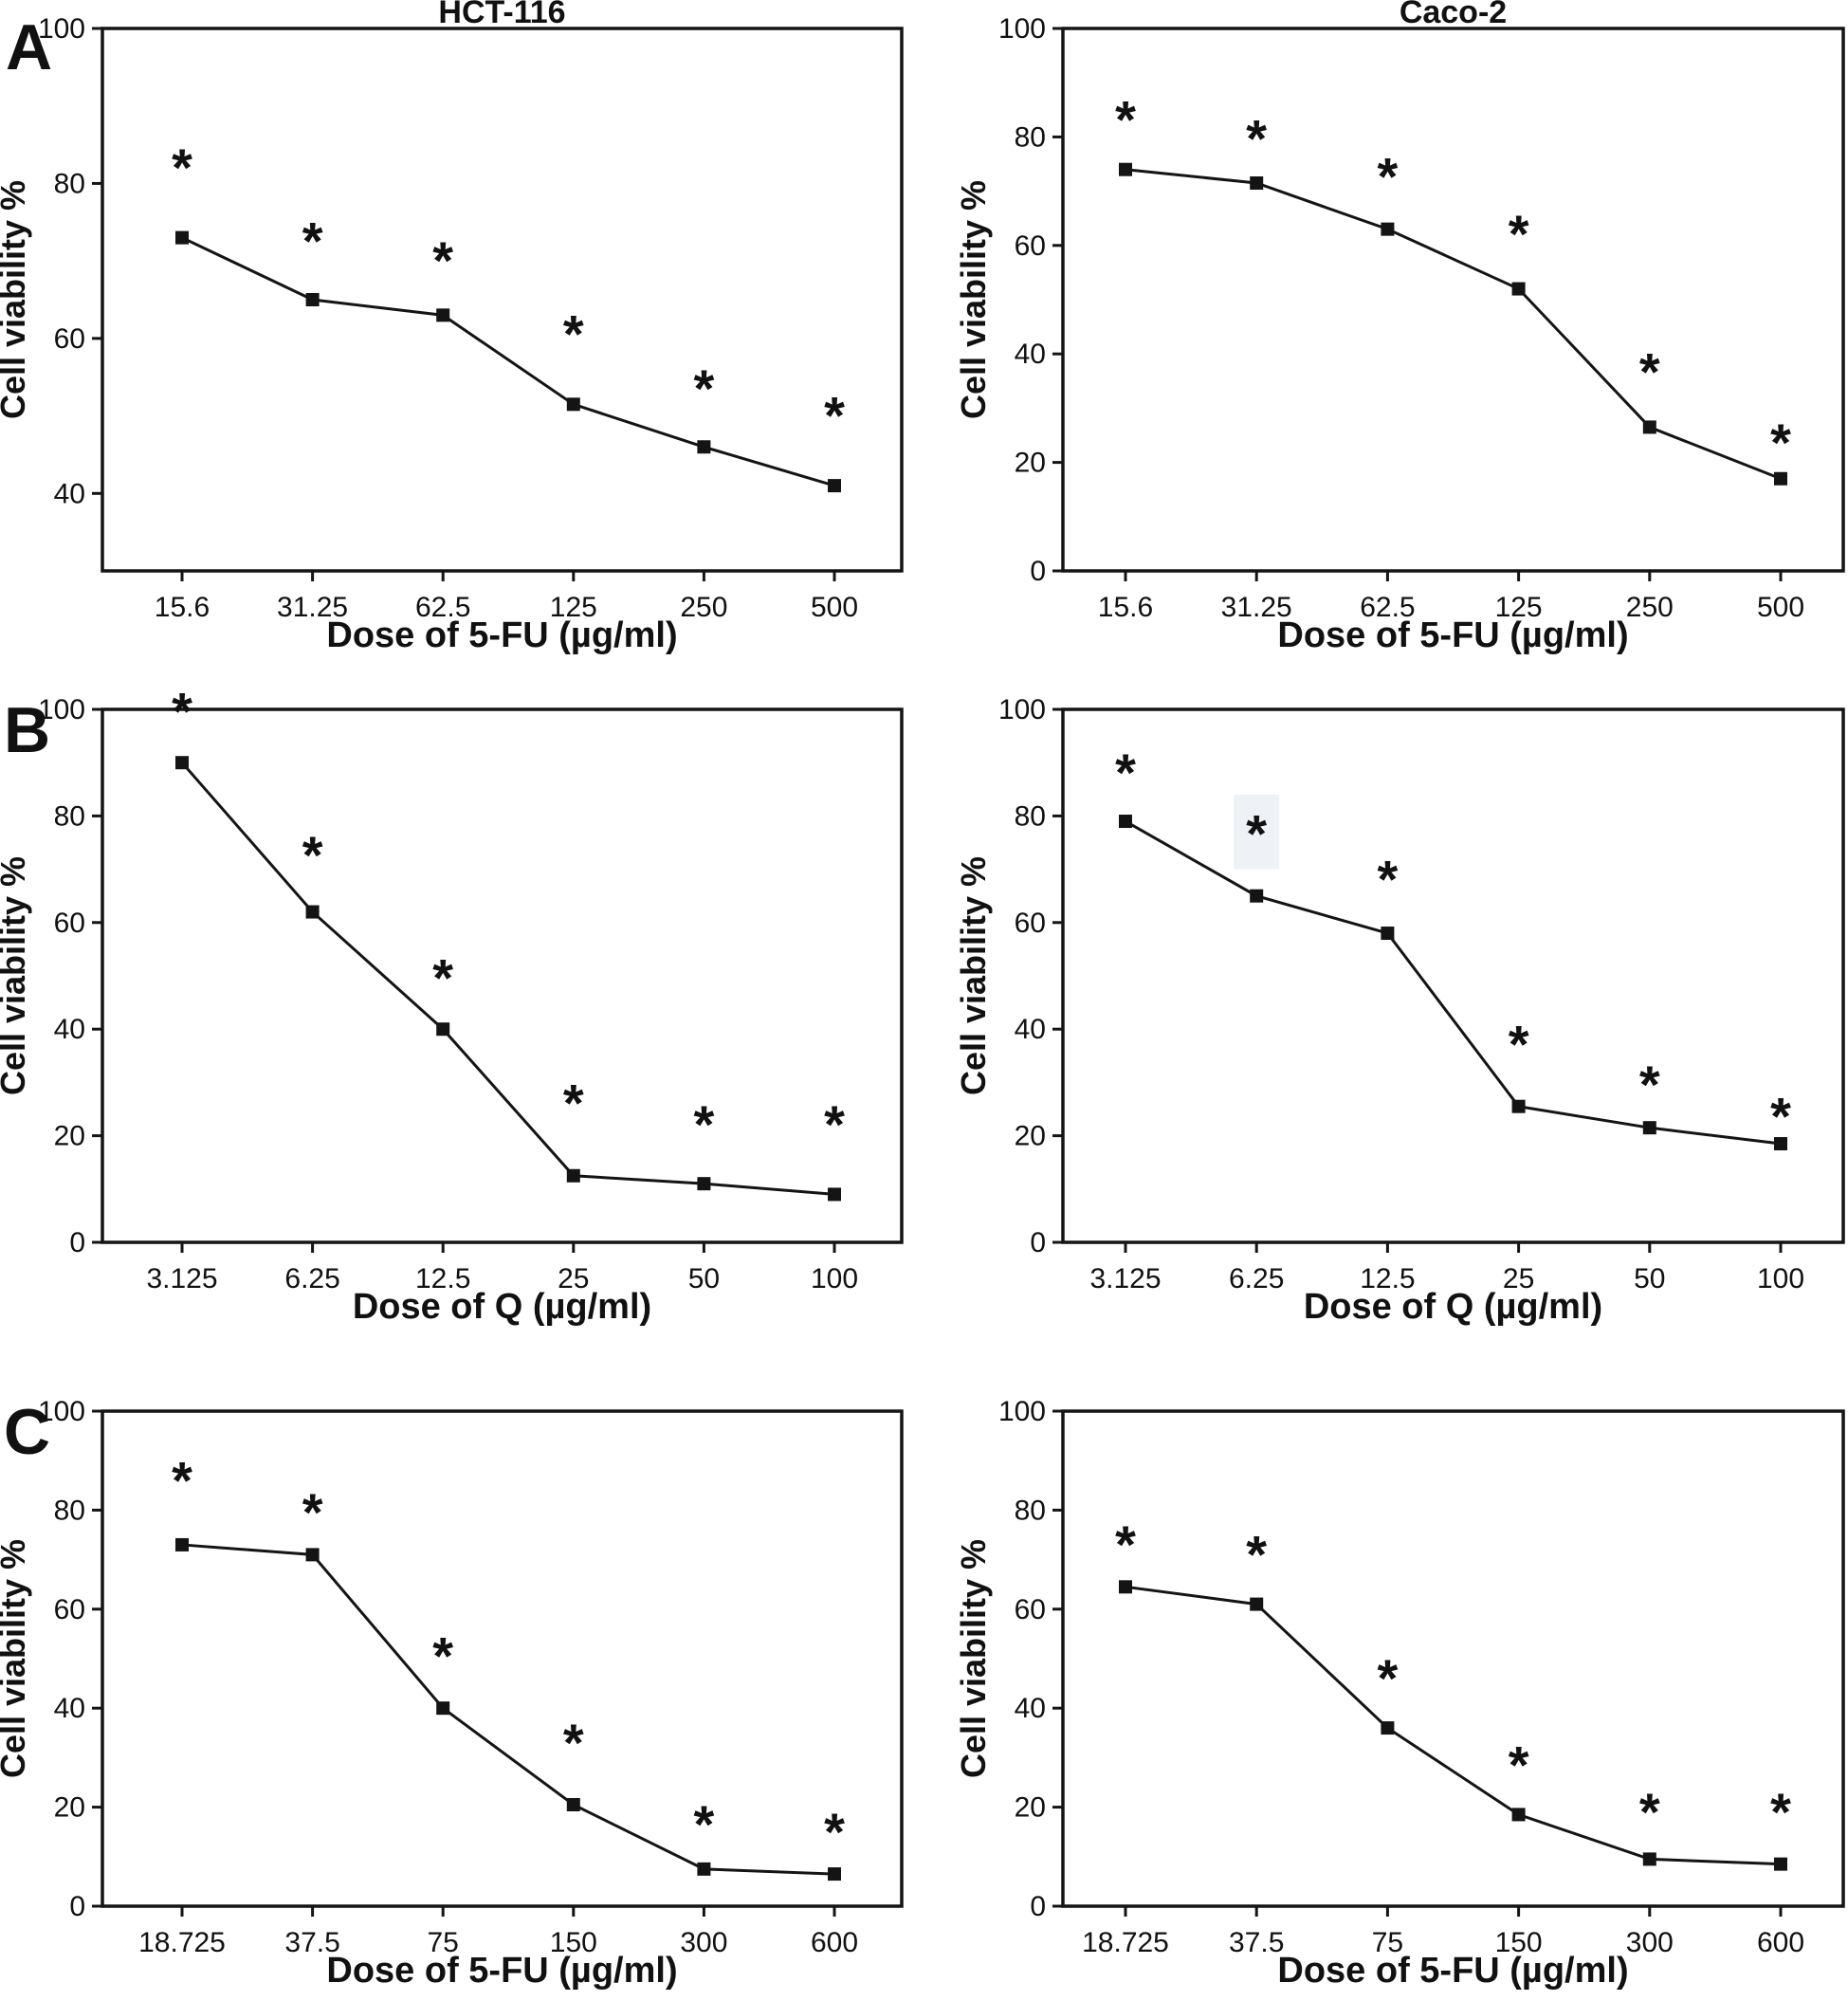 Image resolution: width=1848 pixels, height=2001 pixels. I want to click on x-axis-tick-label: 3.125, so click(1125, 1278).